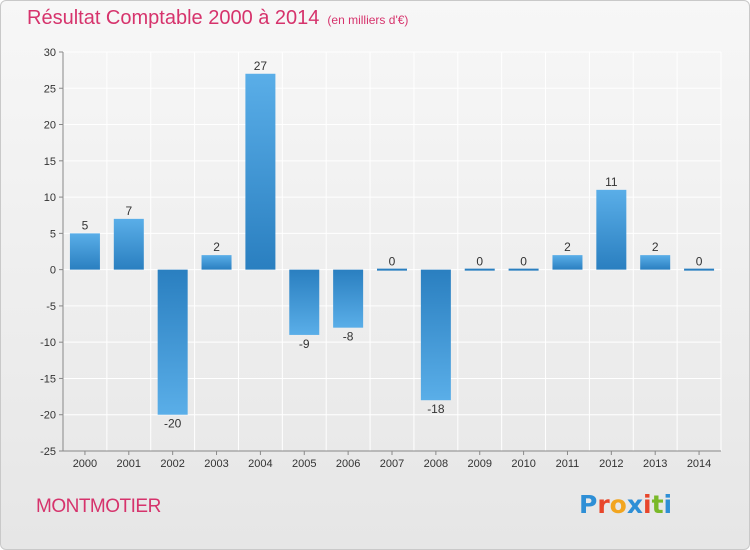  What do you see at coordinates (368, 20) in the screenshot?
I see `chart-subtitle: (en milliers d'€)` at bounding box center [368, 20].